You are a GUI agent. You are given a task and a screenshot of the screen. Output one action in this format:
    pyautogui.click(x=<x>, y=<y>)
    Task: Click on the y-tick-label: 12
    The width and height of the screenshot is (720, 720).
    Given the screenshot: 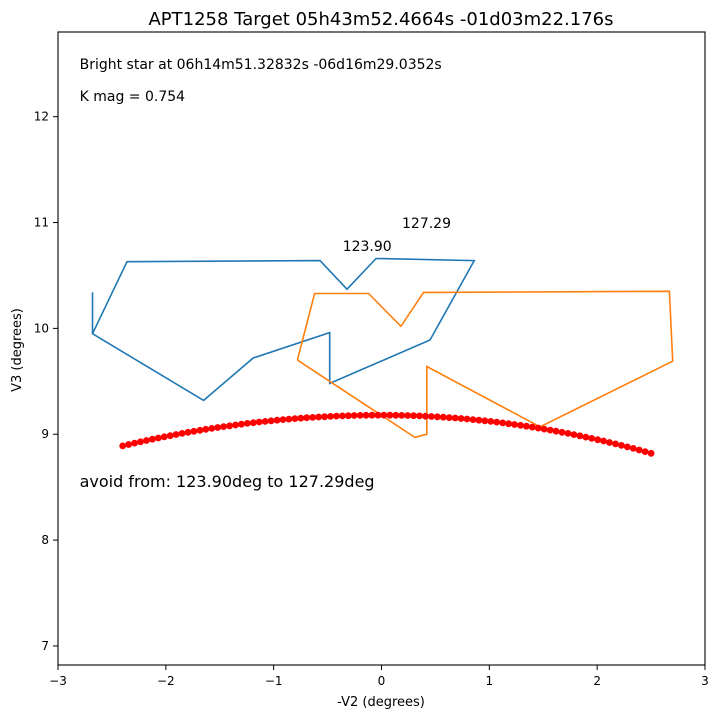 What is the action you would take?
    pyautogui.click(x=41, y=117)
    